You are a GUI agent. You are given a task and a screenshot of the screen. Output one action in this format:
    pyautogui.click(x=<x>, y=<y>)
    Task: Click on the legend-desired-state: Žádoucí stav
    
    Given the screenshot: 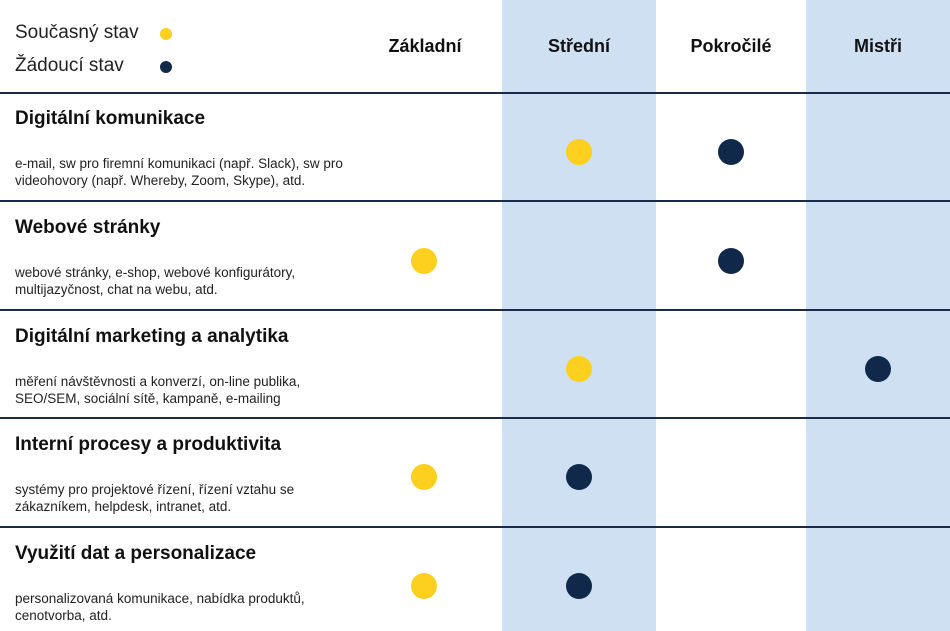 What is the action you would take?
    pyautogui.click(x=93, y=66)
    